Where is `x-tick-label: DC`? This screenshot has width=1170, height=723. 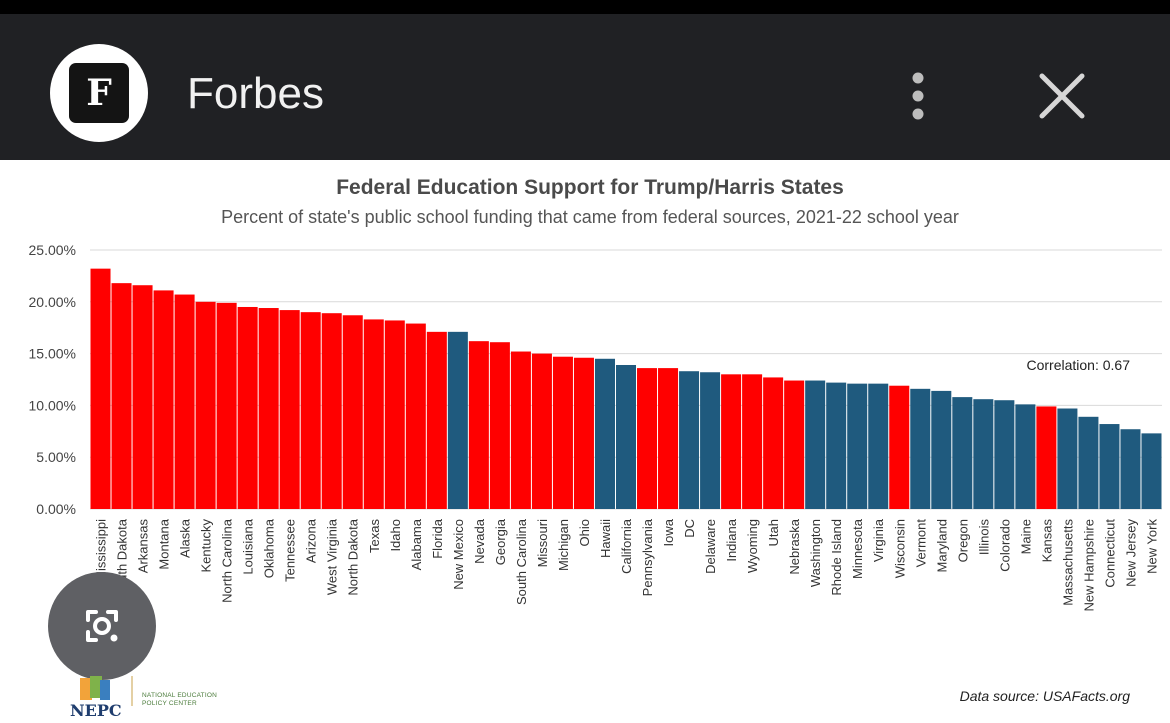 x-tick-label: DC is located at coordinates (689, 528).